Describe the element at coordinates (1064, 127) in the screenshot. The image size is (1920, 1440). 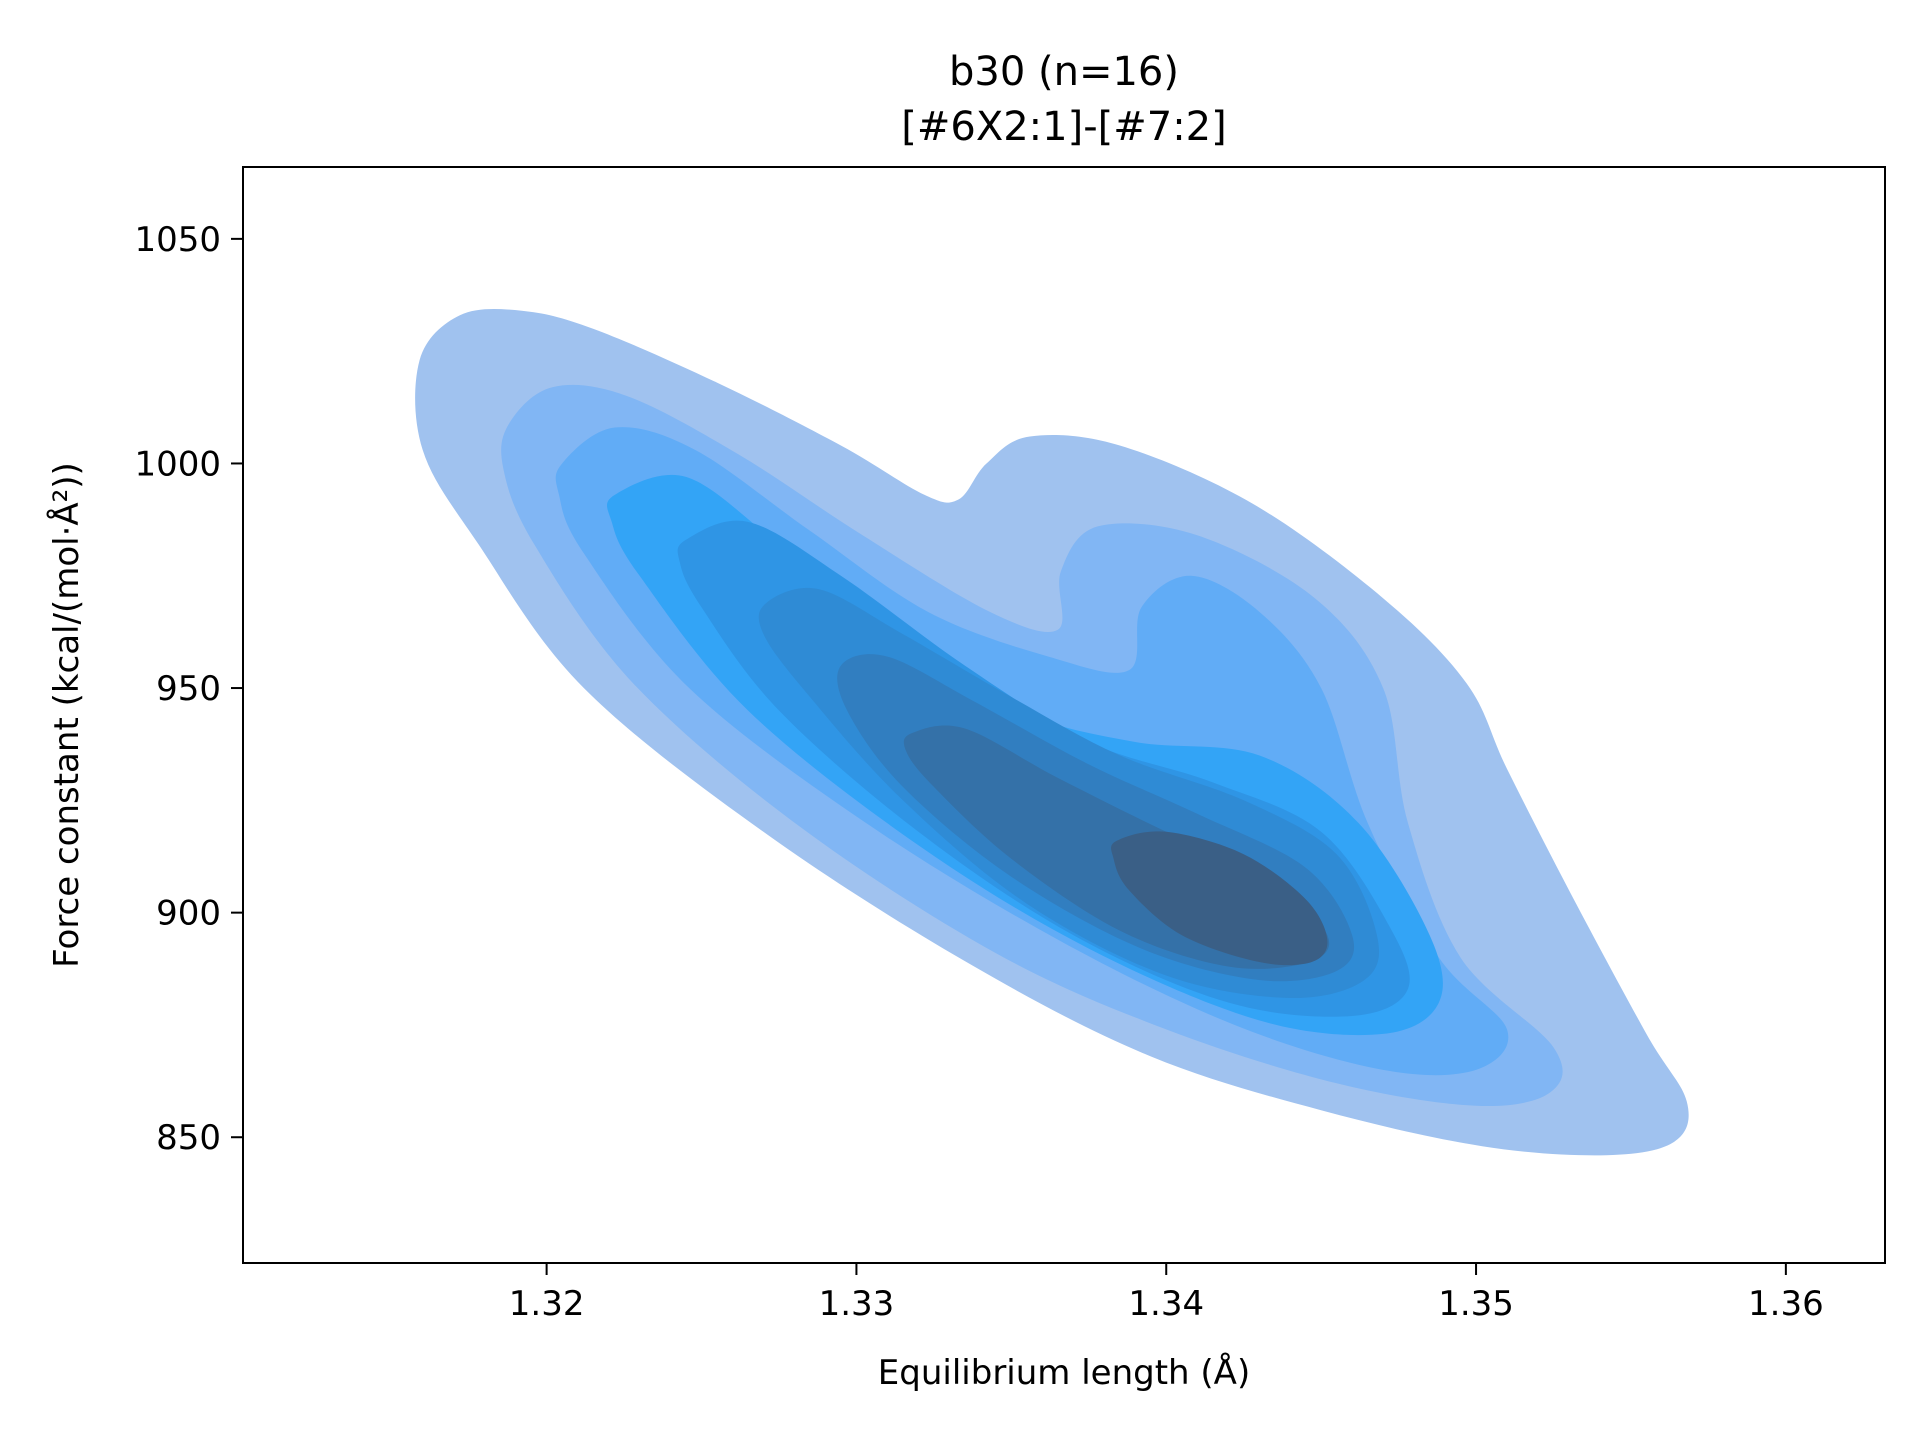
I see `chart-subtitle: [#6X2:1]-[#7:2]` at that location.